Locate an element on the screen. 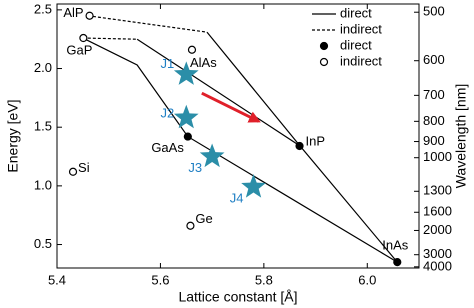 This screenshot has height=308, width=474. point-label: Si is located at coordinates (84, 167).